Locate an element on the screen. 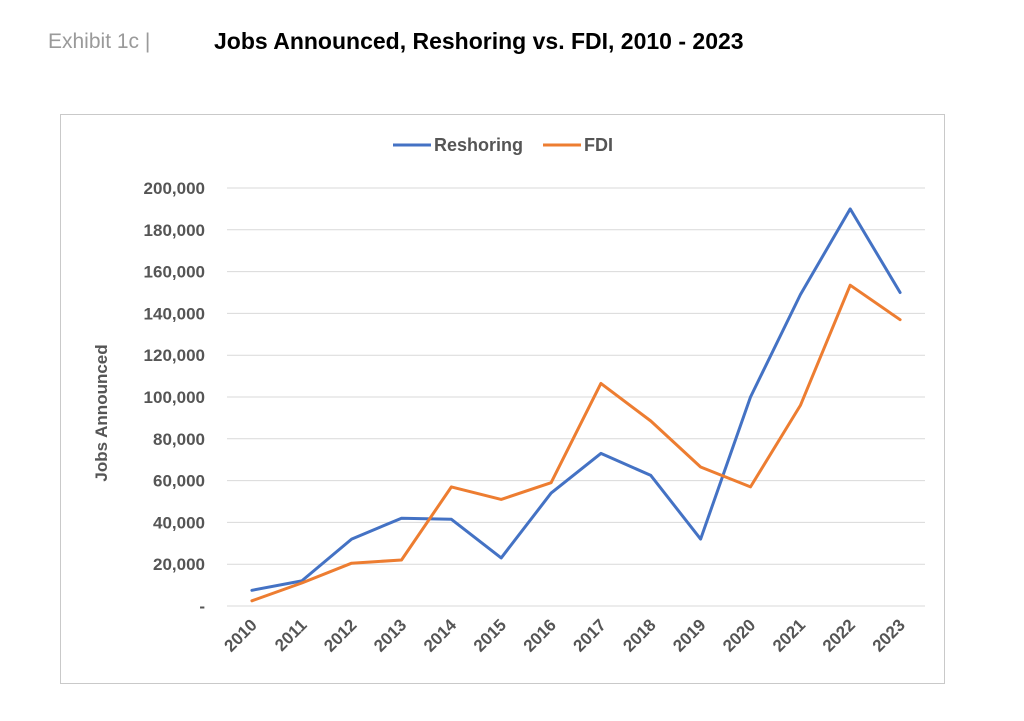 Image resolution: width=1024 pixels, height=721 pixels. x-tick-label: 2020 is located at coordinates (739, 635).